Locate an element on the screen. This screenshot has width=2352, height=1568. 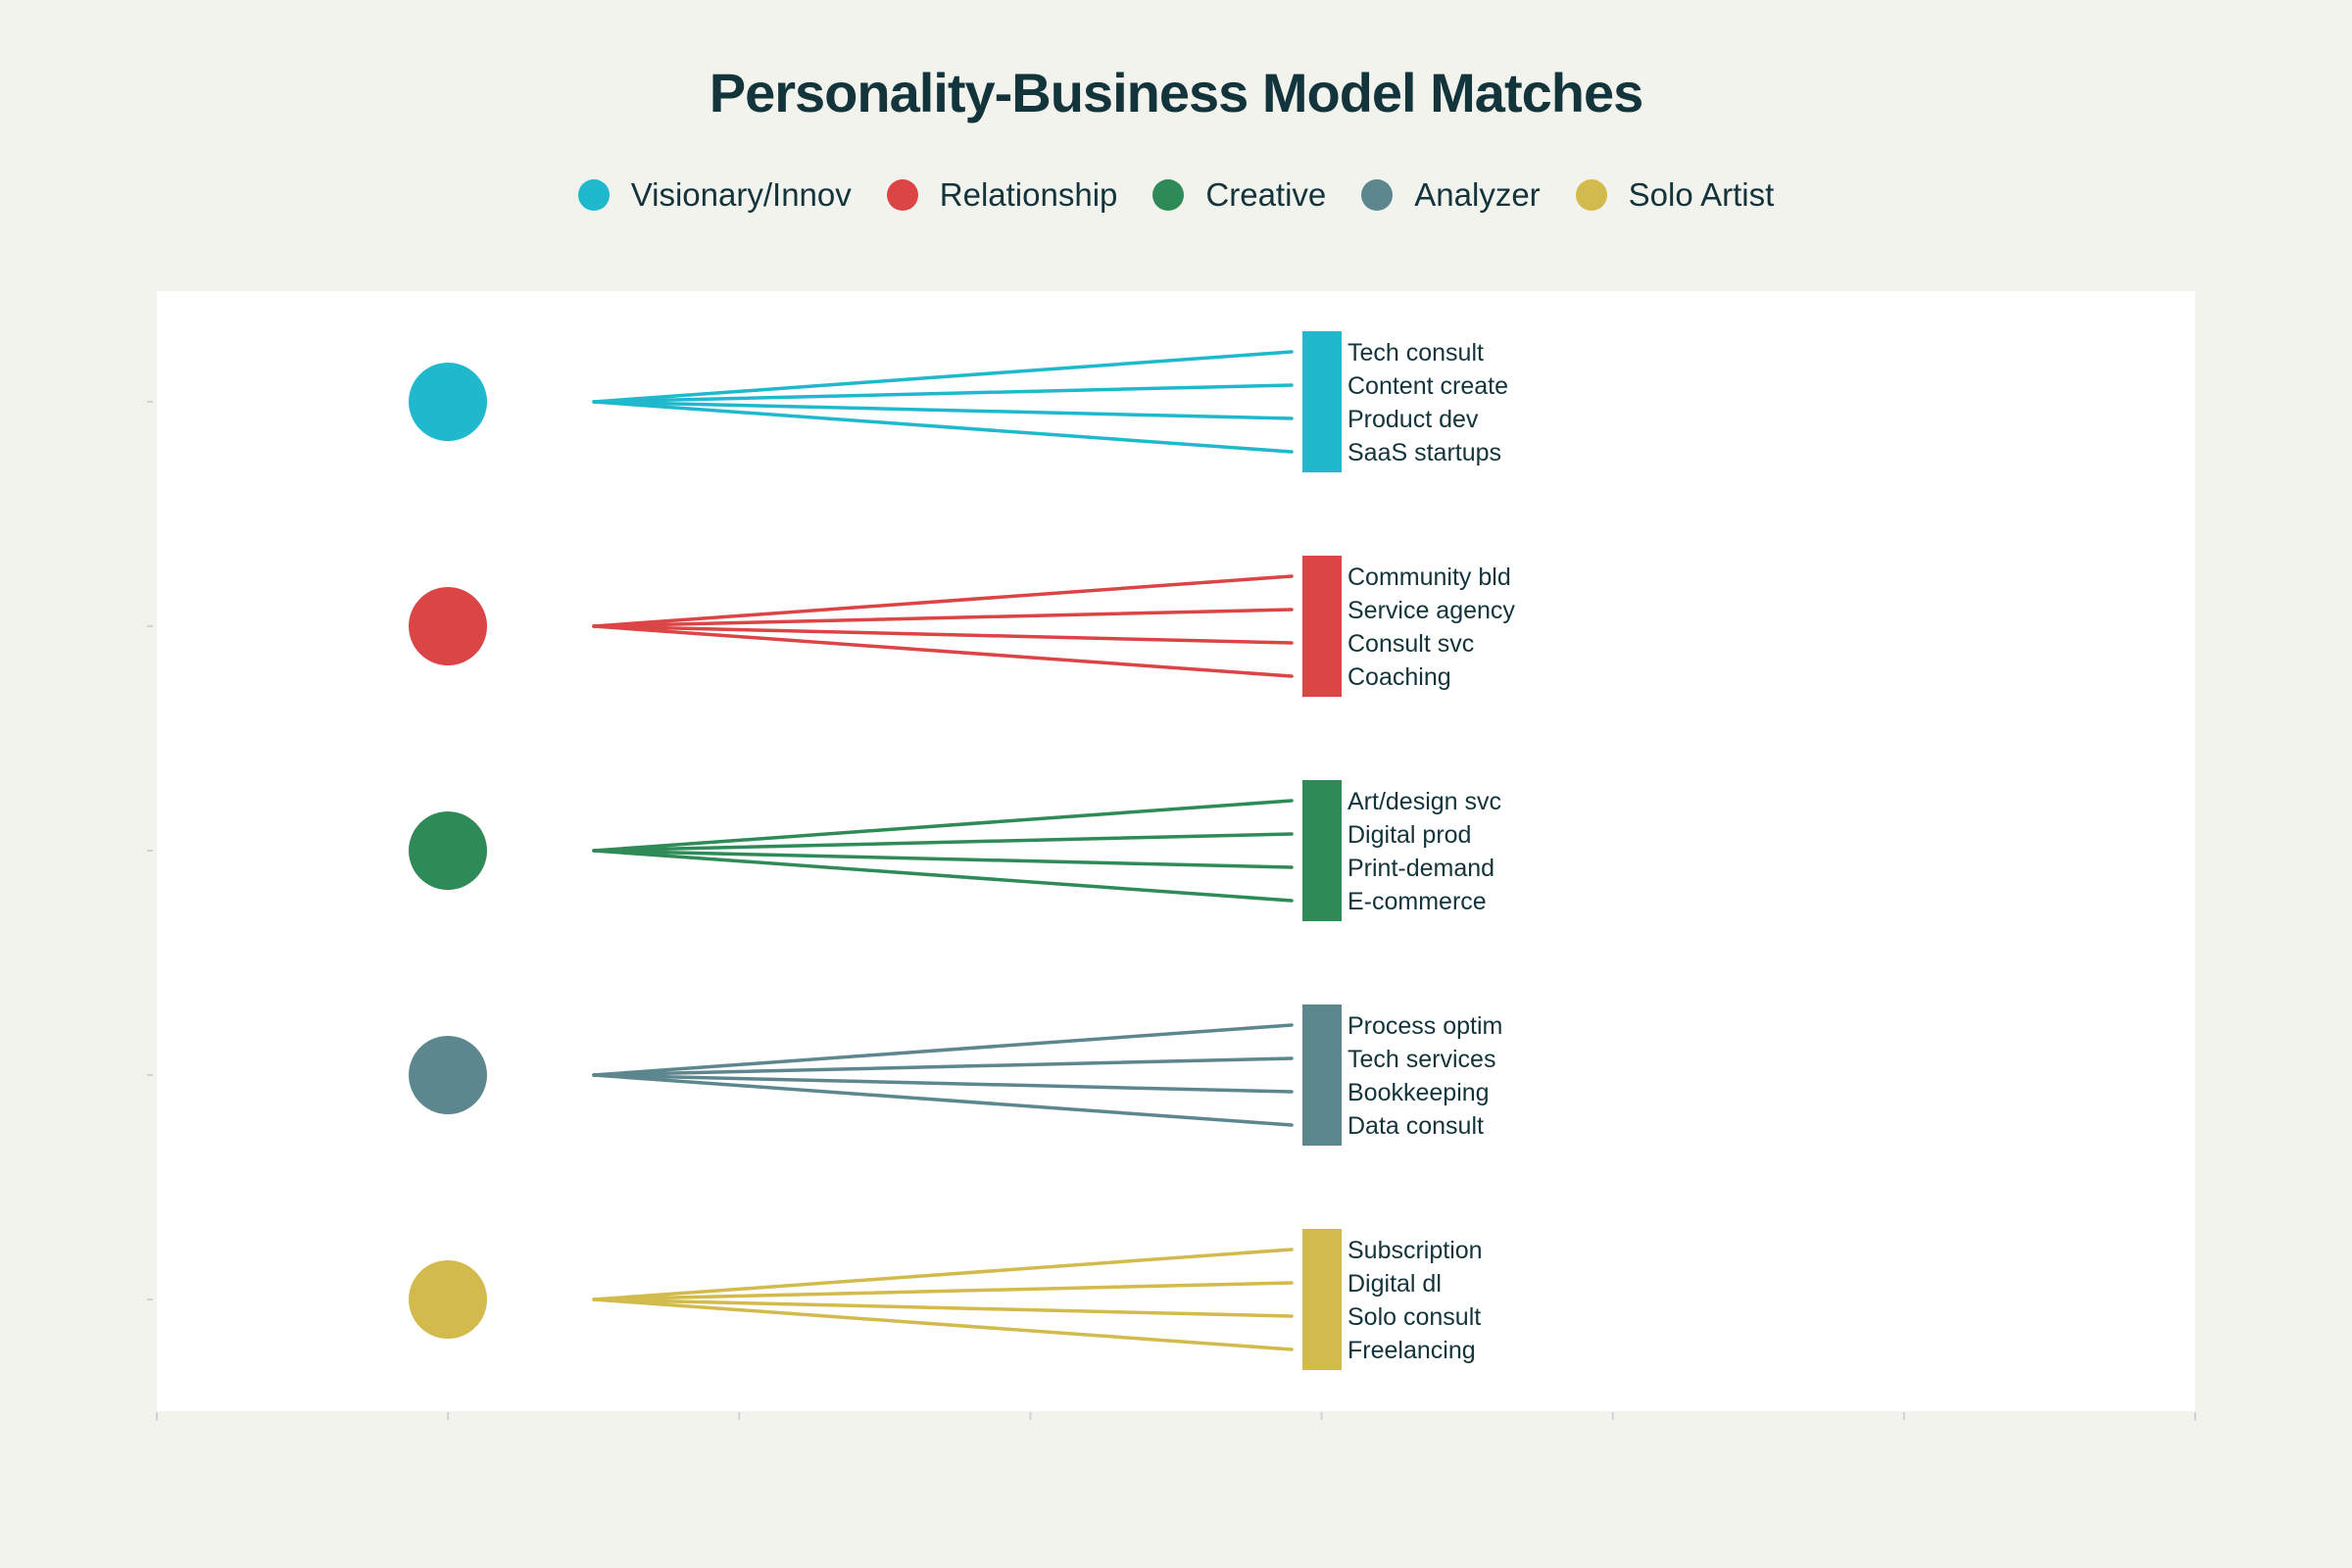
model-label: Tech services is located at coordinates (1421, 1059).